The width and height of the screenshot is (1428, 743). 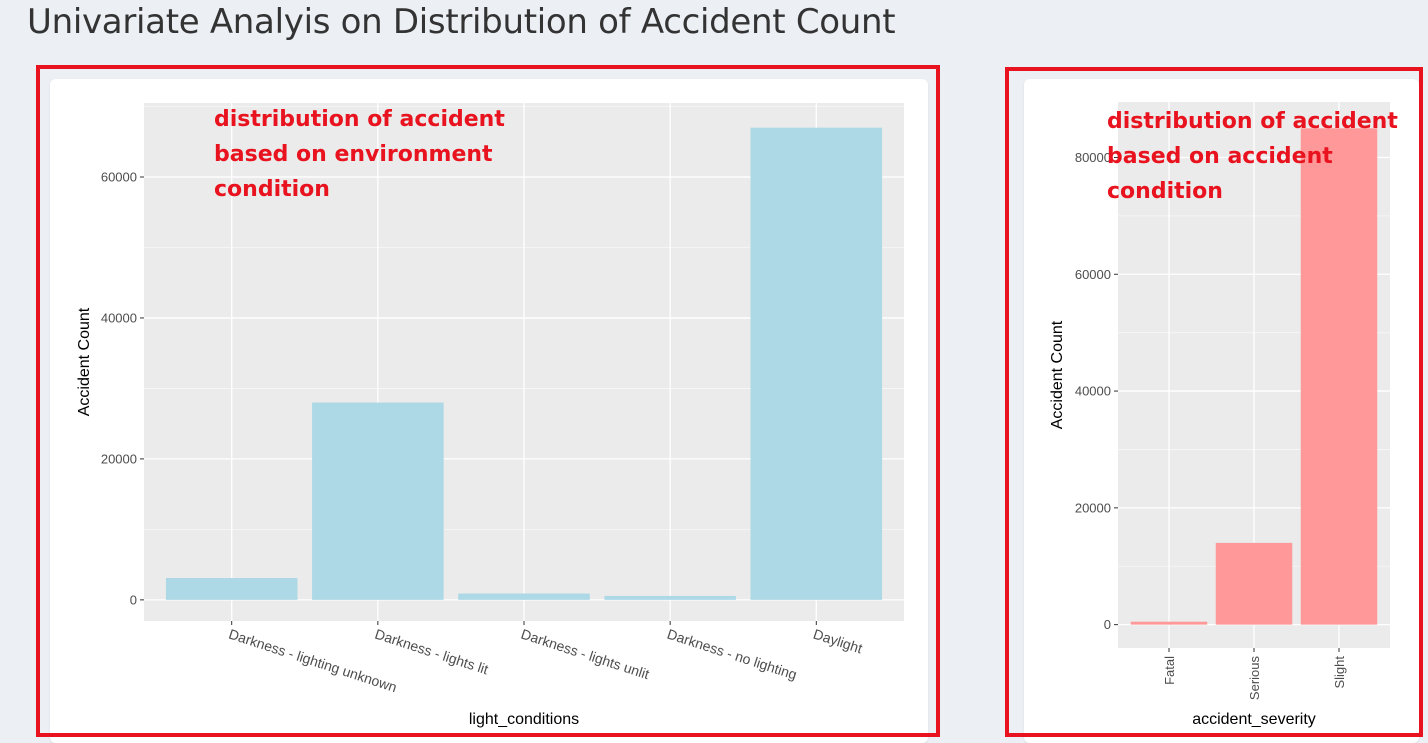 I want to click on bar-slight, so click(x=1339, y=376).